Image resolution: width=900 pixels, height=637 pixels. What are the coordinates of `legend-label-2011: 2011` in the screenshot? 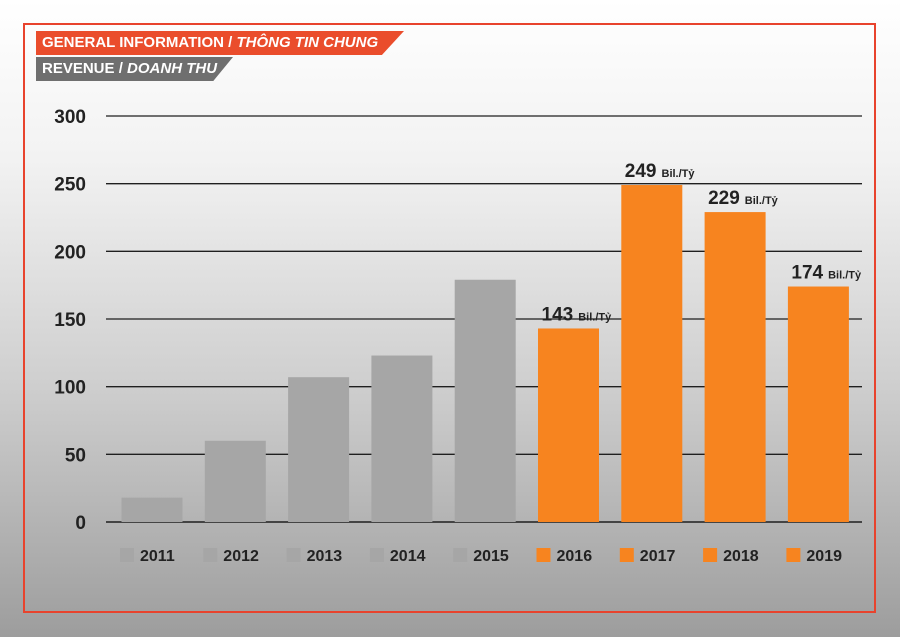 It's located at (157, 556).